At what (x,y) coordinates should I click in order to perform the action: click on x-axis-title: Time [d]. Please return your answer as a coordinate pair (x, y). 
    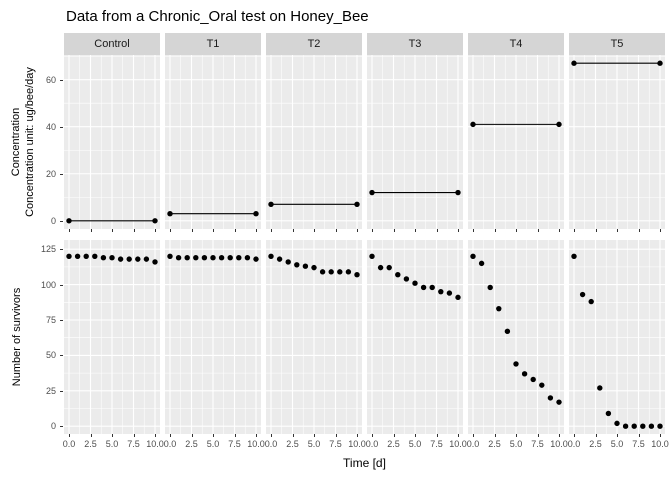
    Looking at the image, I should click on (364, 463).